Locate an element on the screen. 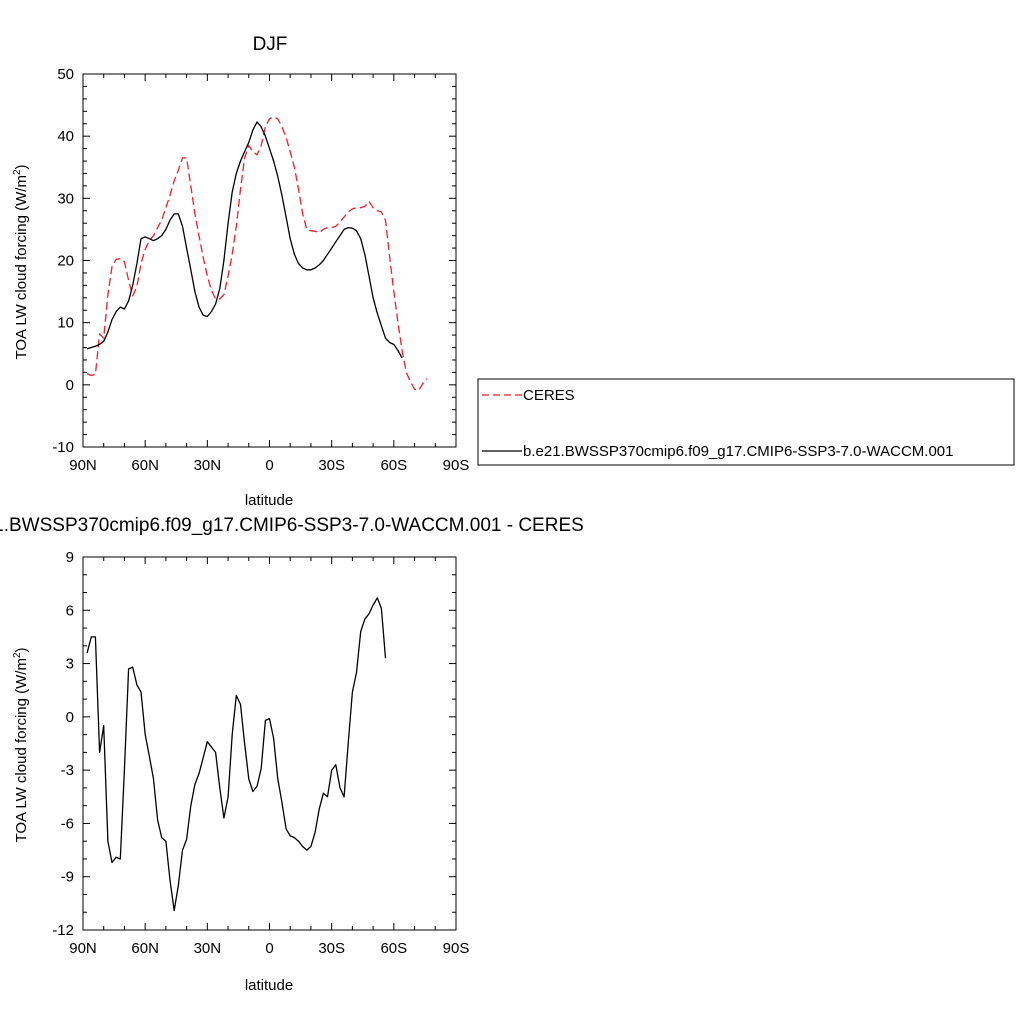 This screenshot has height=1024, width=1024. y-tick-label: 20 is located at coordinates (65, 261).